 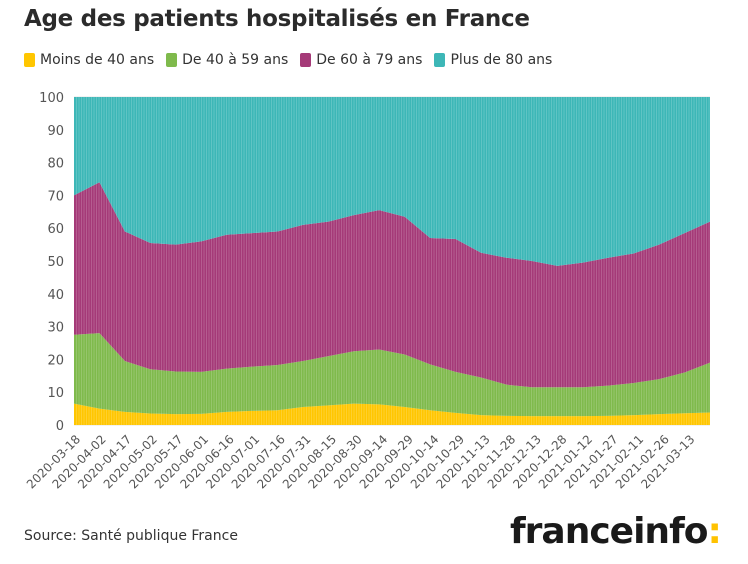 I want to click on y-tick-label: 70, so click(x=55, y=196).